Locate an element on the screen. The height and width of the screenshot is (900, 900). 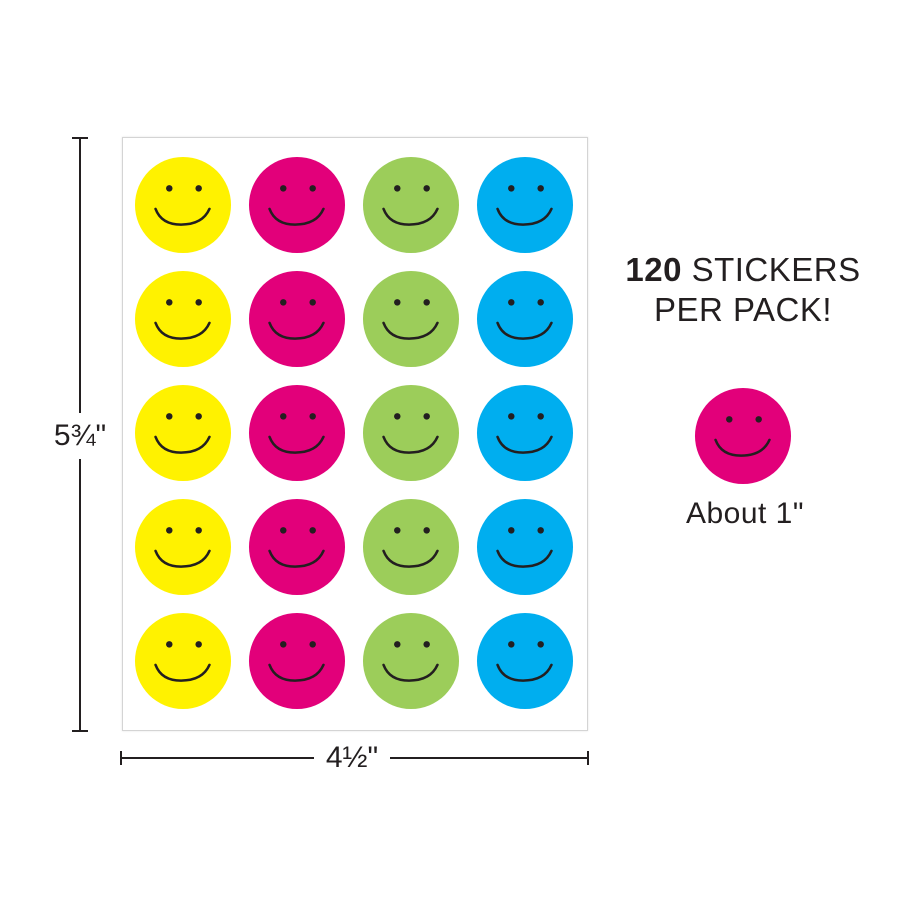
width-dimension-label: 4½" is located at coordinates (352, 758).